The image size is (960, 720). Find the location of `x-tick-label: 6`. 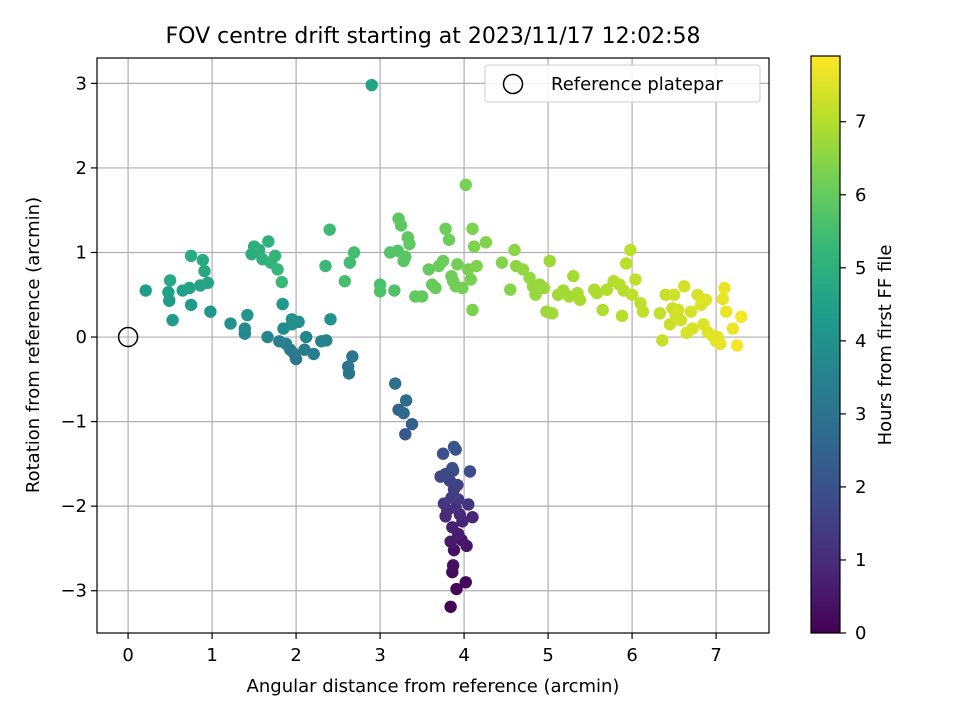

x-tick-label: 6 is located at coordinates (631, 655).